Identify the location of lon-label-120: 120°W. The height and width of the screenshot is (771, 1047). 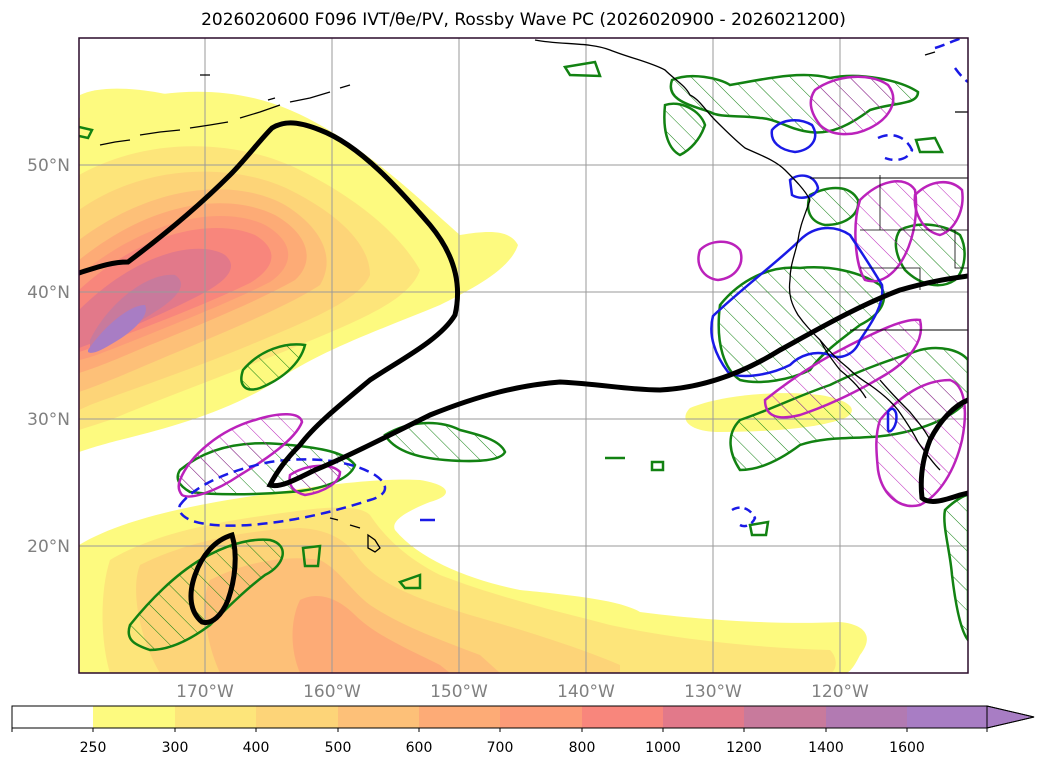
(840, 692).